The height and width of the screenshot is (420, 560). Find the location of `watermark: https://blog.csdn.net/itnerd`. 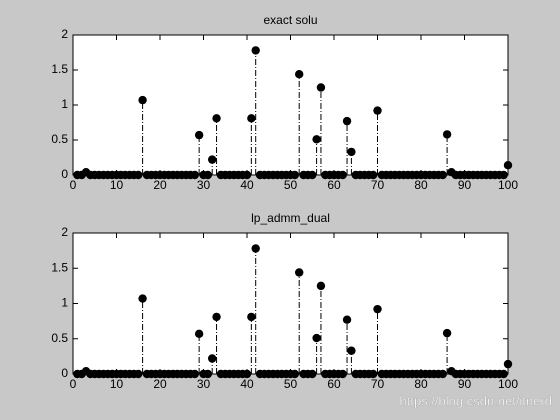

watermark: https://blog.csdn.net/itnerd is located at coordinates (476, 400).